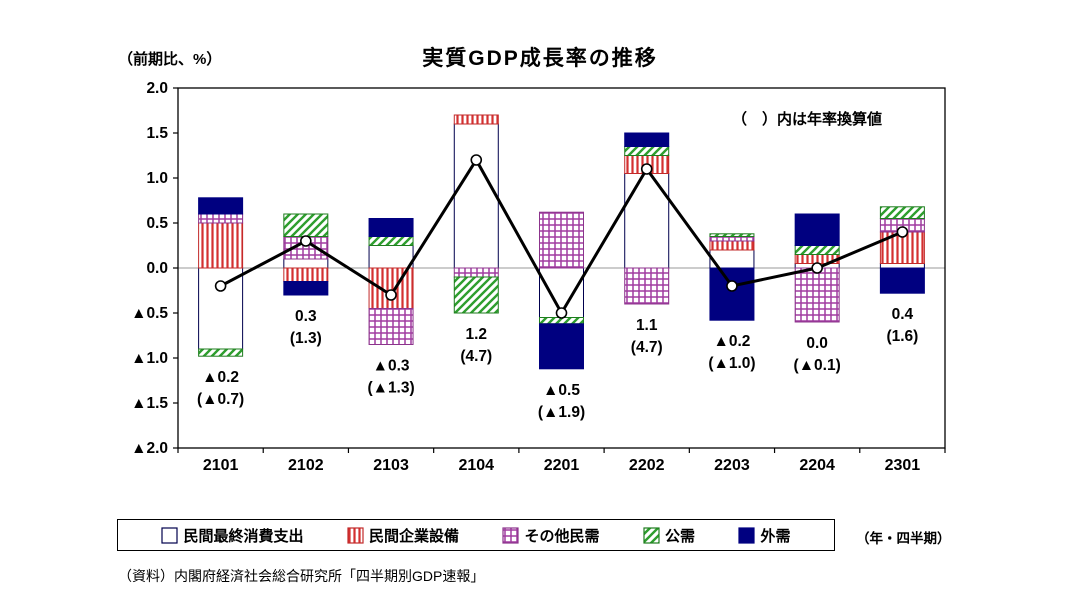 The image size is (1080, 610). Describe the element at coordinates (647, 465) in the screenshot. I see `x-tick-label: 2202` at that location.